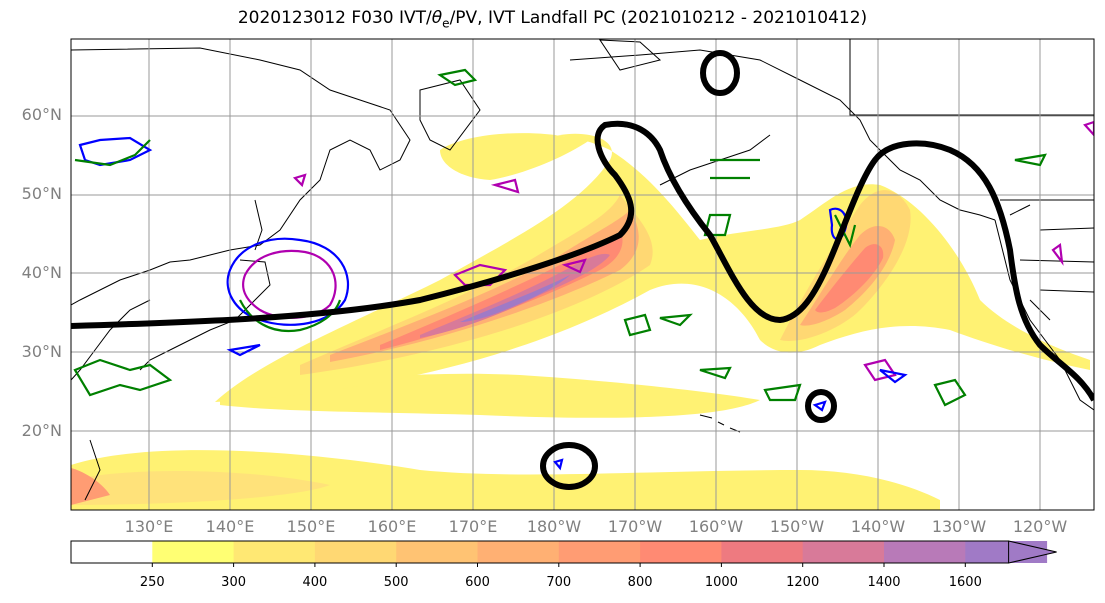 This screenshot has width=1105, height=603. I want to click on colorbar-tick-label: 500, so click(396, 582).